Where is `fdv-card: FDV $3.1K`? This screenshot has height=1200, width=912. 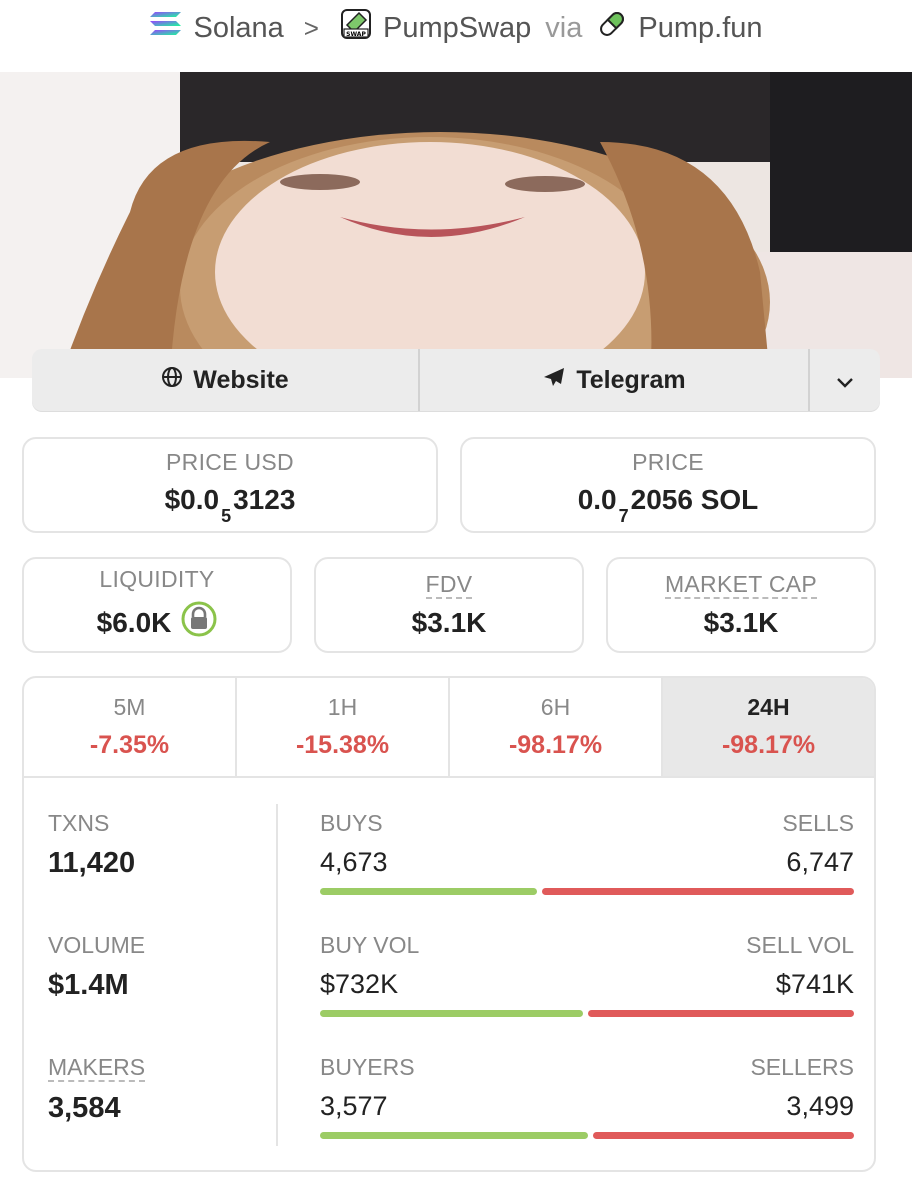 fdv-card: FDV $3.1K is located at coordinates (449, 605).